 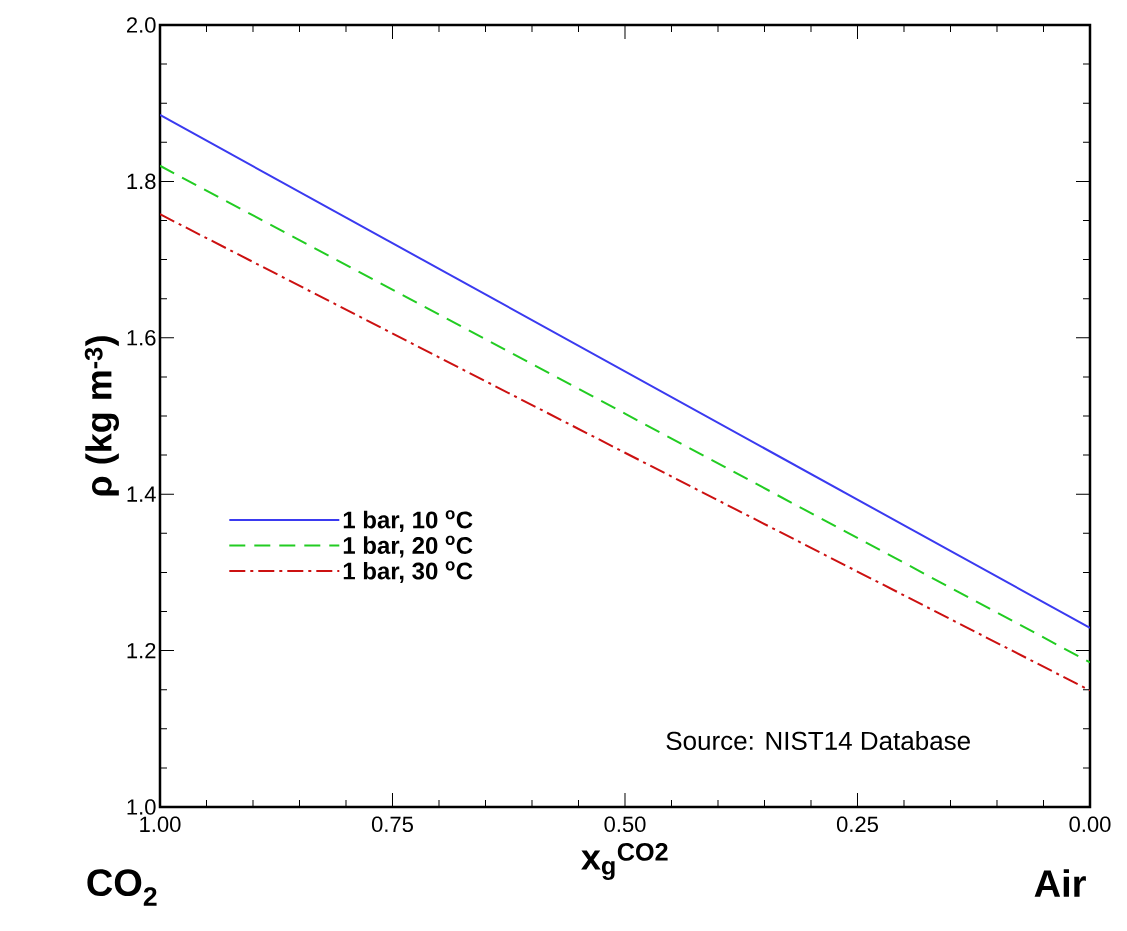 I want to click on text: Air, so click(x=1060, y=883).